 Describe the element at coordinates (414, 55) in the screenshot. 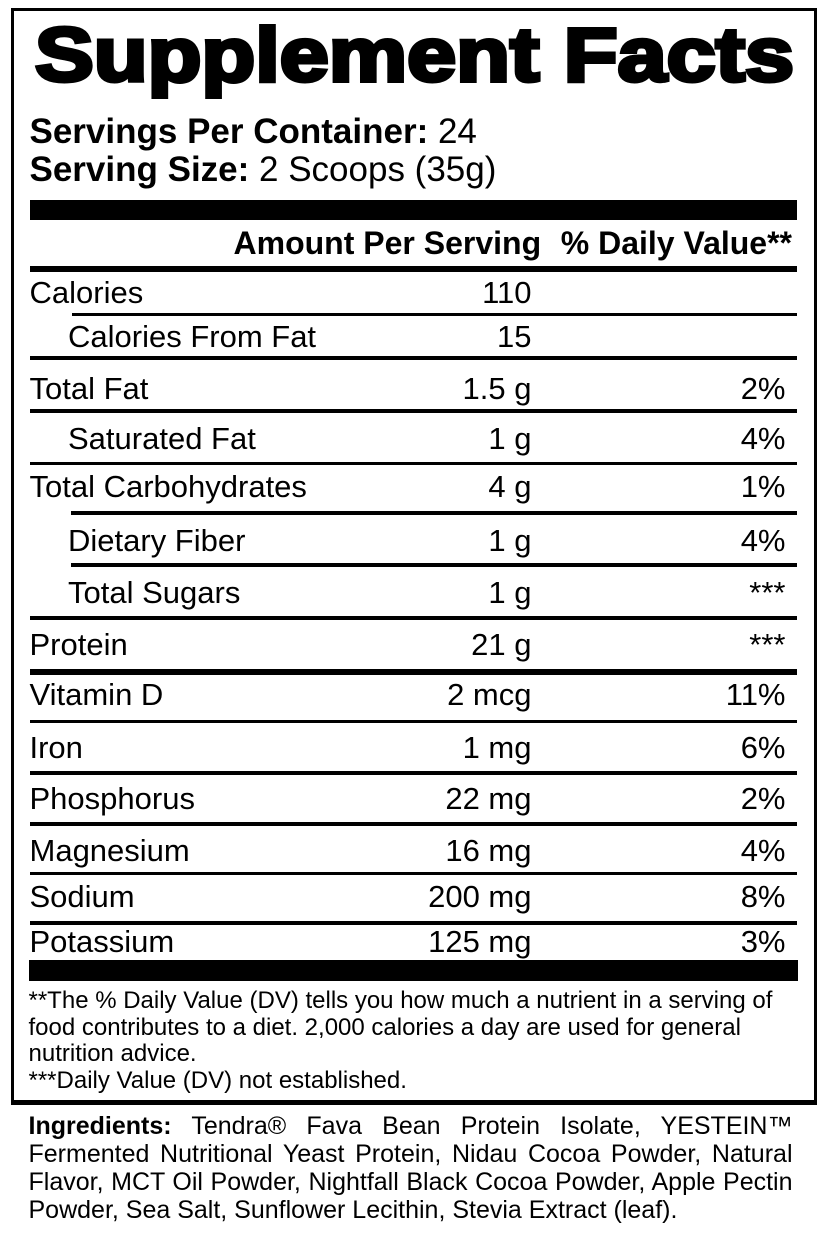

I see `svg-text: Supplement Facts` at that location.